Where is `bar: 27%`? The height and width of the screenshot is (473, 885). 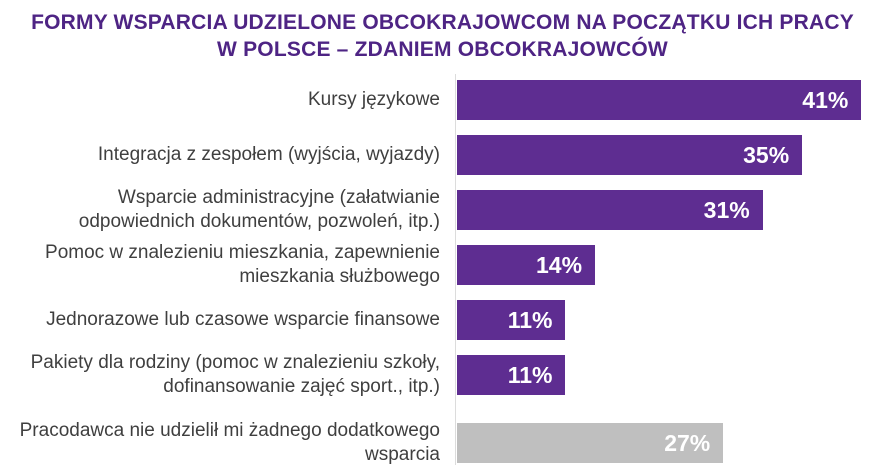 bar: 27% is located at coordinates (590, 442).